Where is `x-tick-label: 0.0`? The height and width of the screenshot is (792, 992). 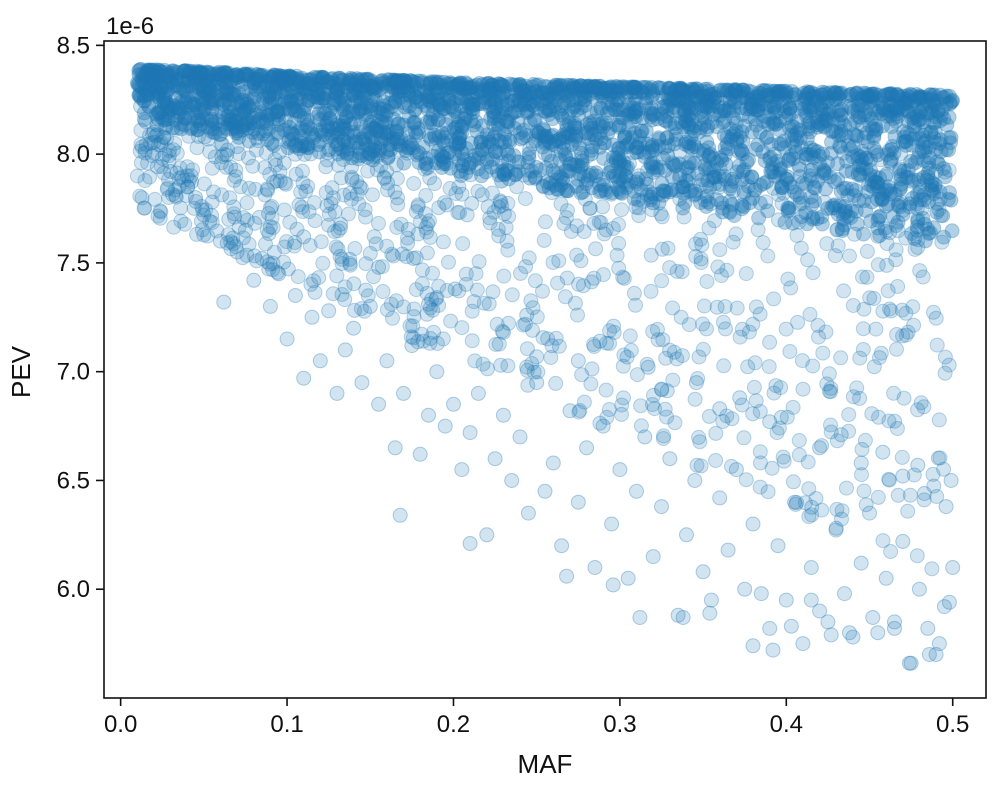
x-tick-label: 0.0 is located at coordinates (120, 724).